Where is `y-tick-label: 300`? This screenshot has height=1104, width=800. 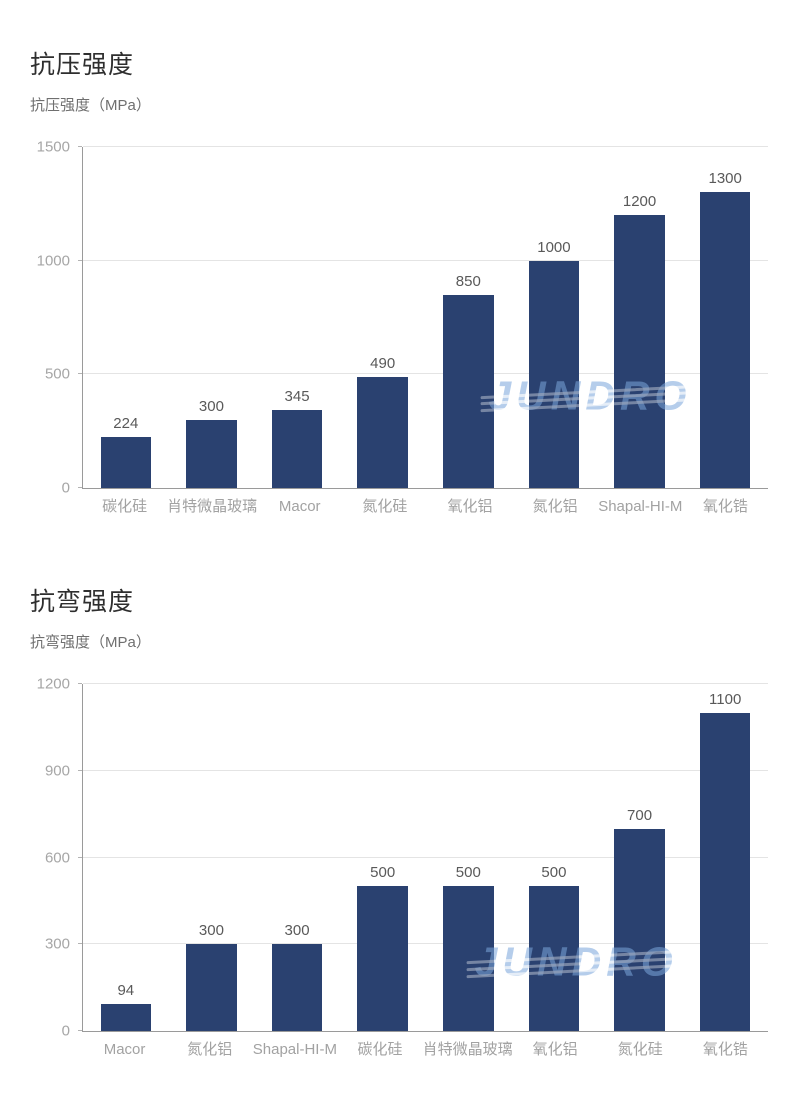 y-tick-label: 300 is located at coordinates (57, 944).